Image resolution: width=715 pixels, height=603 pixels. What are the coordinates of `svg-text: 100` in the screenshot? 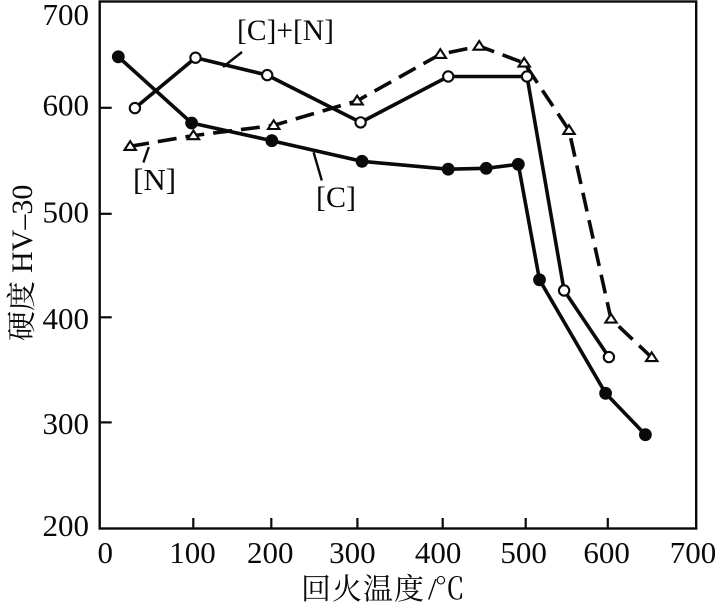 It's located at (192, 552).